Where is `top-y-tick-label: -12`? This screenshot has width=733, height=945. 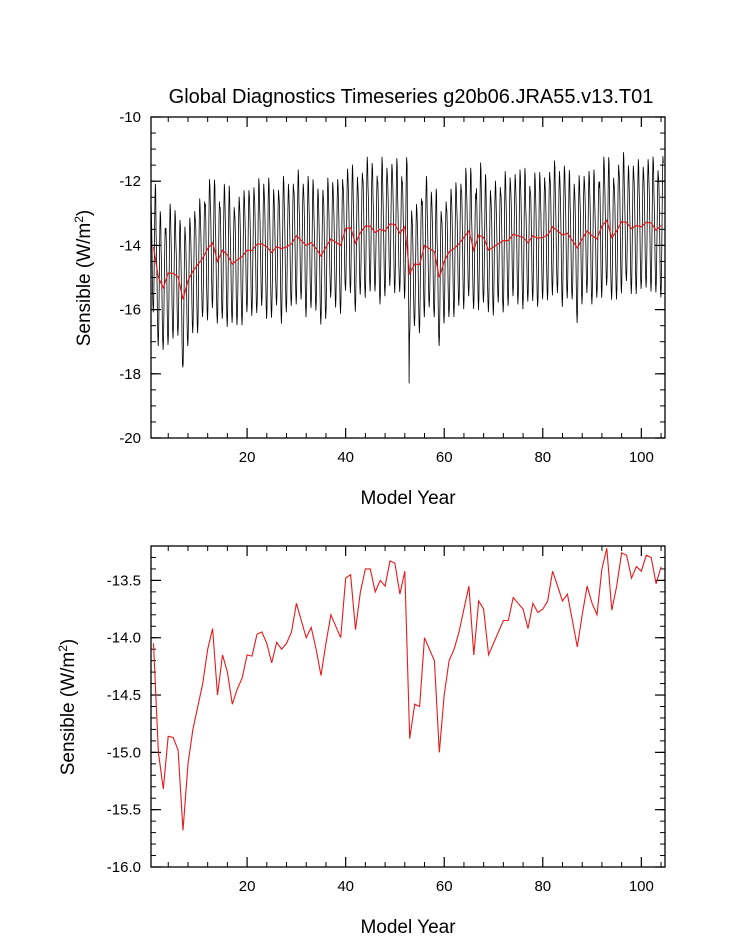 top-y-tick-label: -12 is located at coordinates (130, 181).